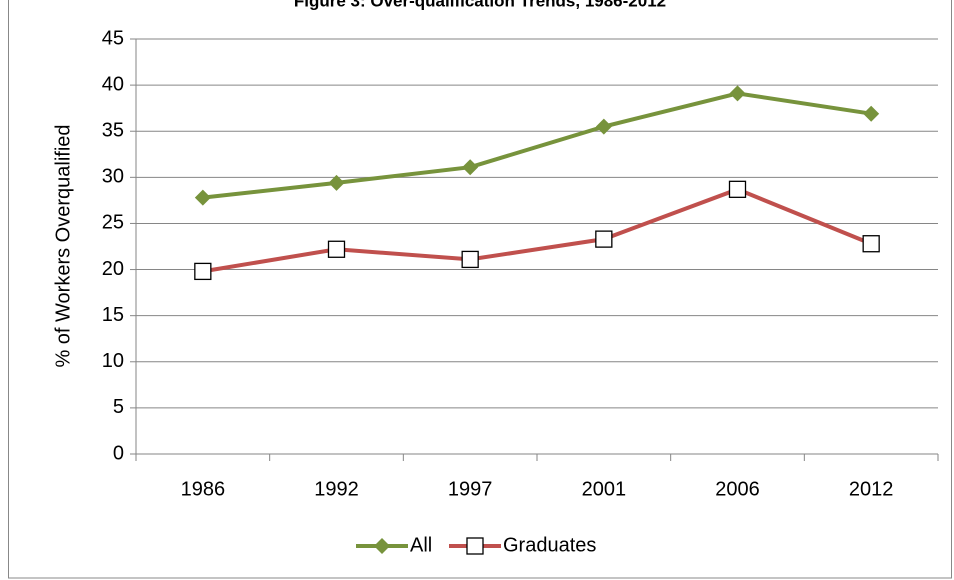 This screenshot has width=954, height=580. What do you see at coordinates (549, 545) in the screenshot?
I see `legend-label: Graduates` at bounding box center [549, 545].